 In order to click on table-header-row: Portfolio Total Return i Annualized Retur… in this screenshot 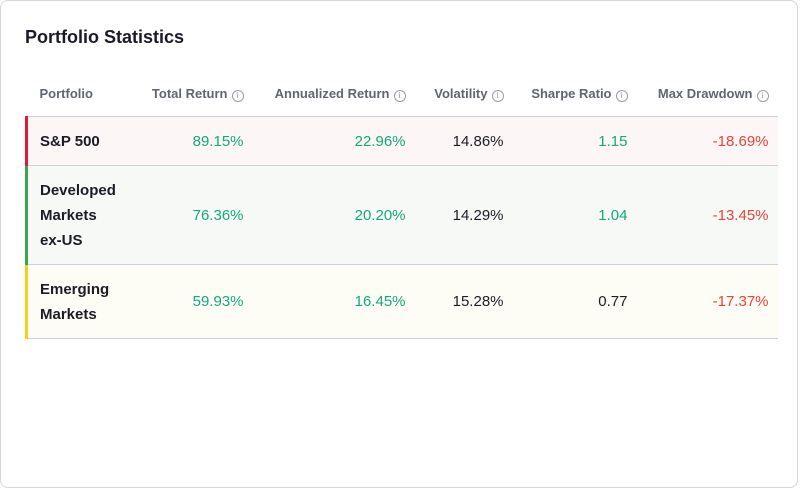, I will do `click(402, 94)`.